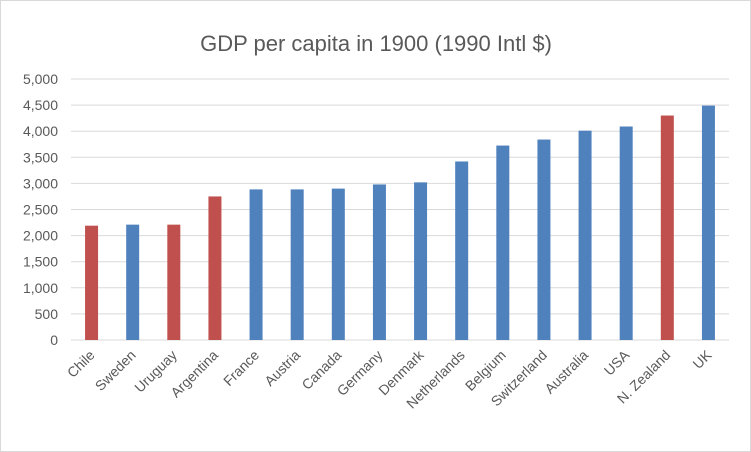  What do you see at coordinates (40, 183) in the screenshot?
I see `y-tick-label: 3,000` at bounding box center [40, 183].